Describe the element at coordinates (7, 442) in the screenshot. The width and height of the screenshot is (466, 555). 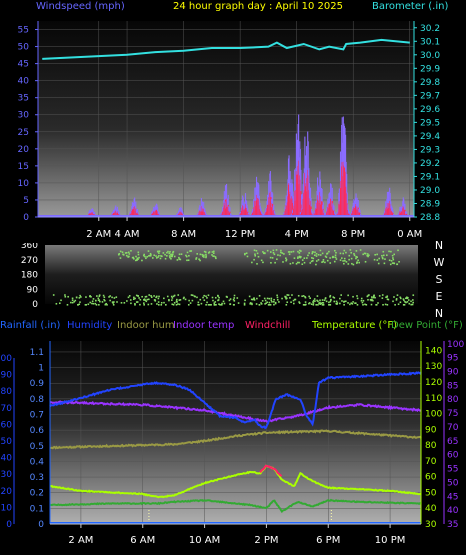
I see `humidity-axis-label: 50` at that location.